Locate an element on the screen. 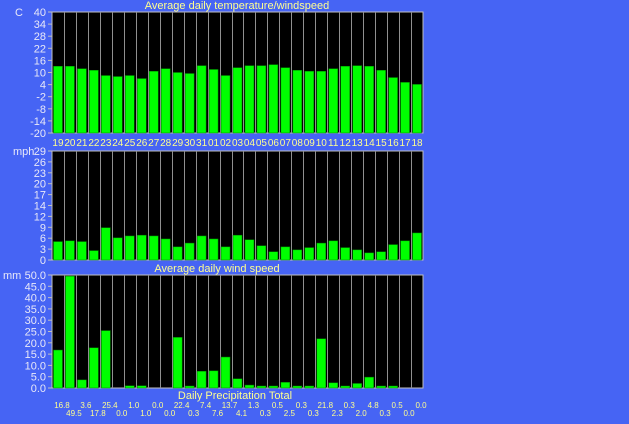 Image resolution: width=629 pixels, height=424 pixels. wind-chart-title: Average daily wind speed is located at coordinates (216, 269).